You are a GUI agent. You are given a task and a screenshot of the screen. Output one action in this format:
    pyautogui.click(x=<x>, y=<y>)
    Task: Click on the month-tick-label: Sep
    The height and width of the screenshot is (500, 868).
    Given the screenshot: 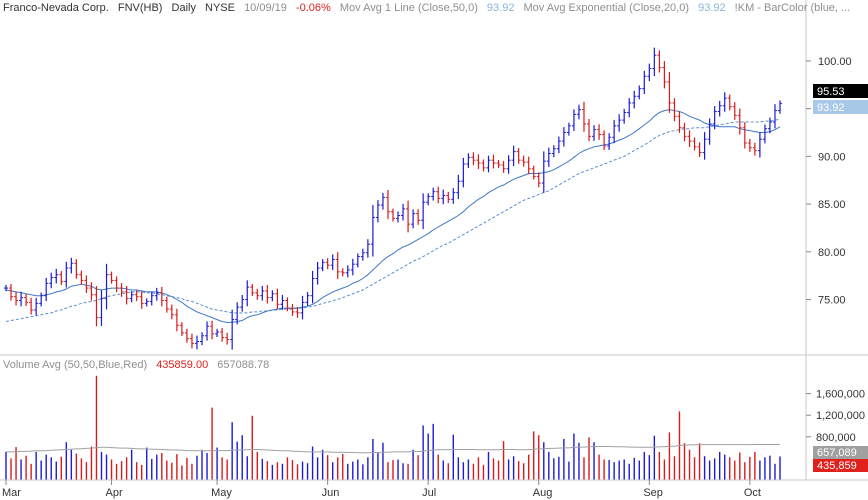 What is the action you would take?
    pyautogui.click(x=653, y=493)
    